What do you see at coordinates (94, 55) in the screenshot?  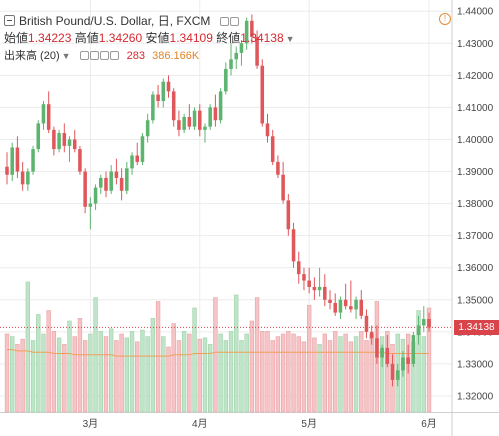 I see `volume-visibility-icon` at bounding box center [94, 55].